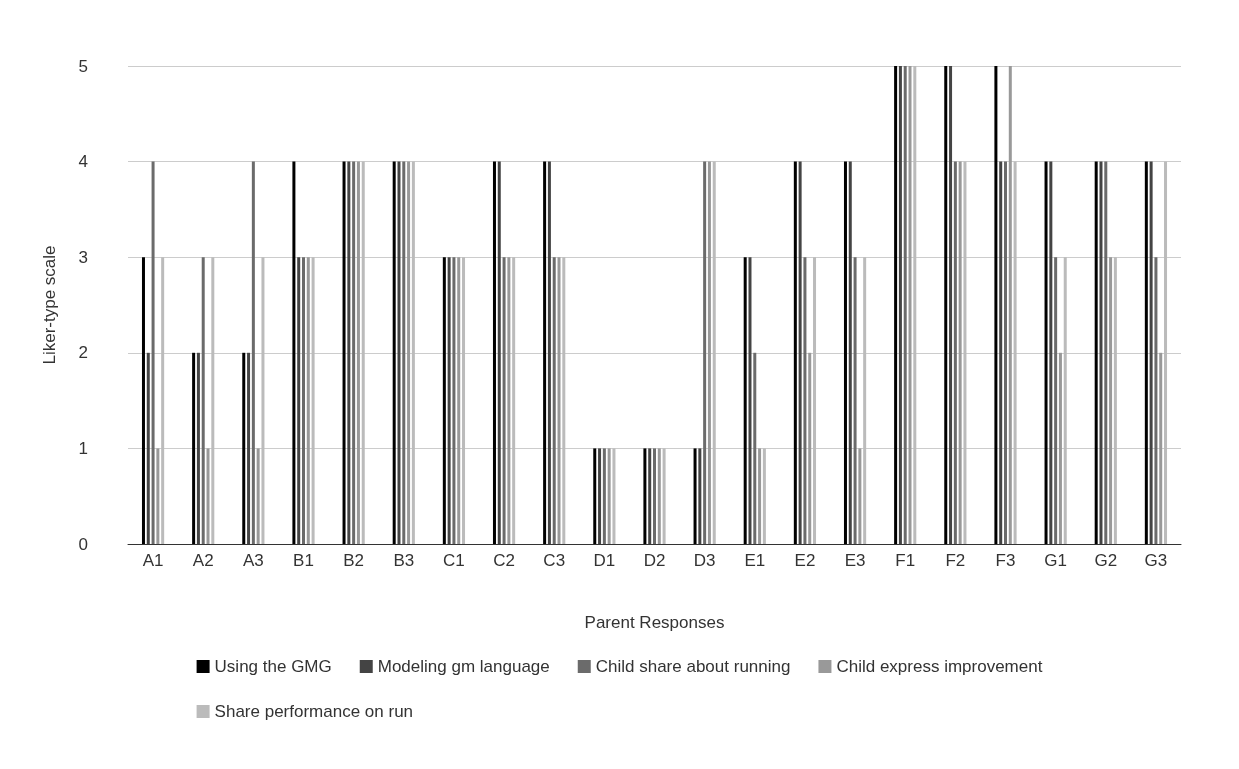  I want to click on x-tick-label: B1, so click(303, 560).